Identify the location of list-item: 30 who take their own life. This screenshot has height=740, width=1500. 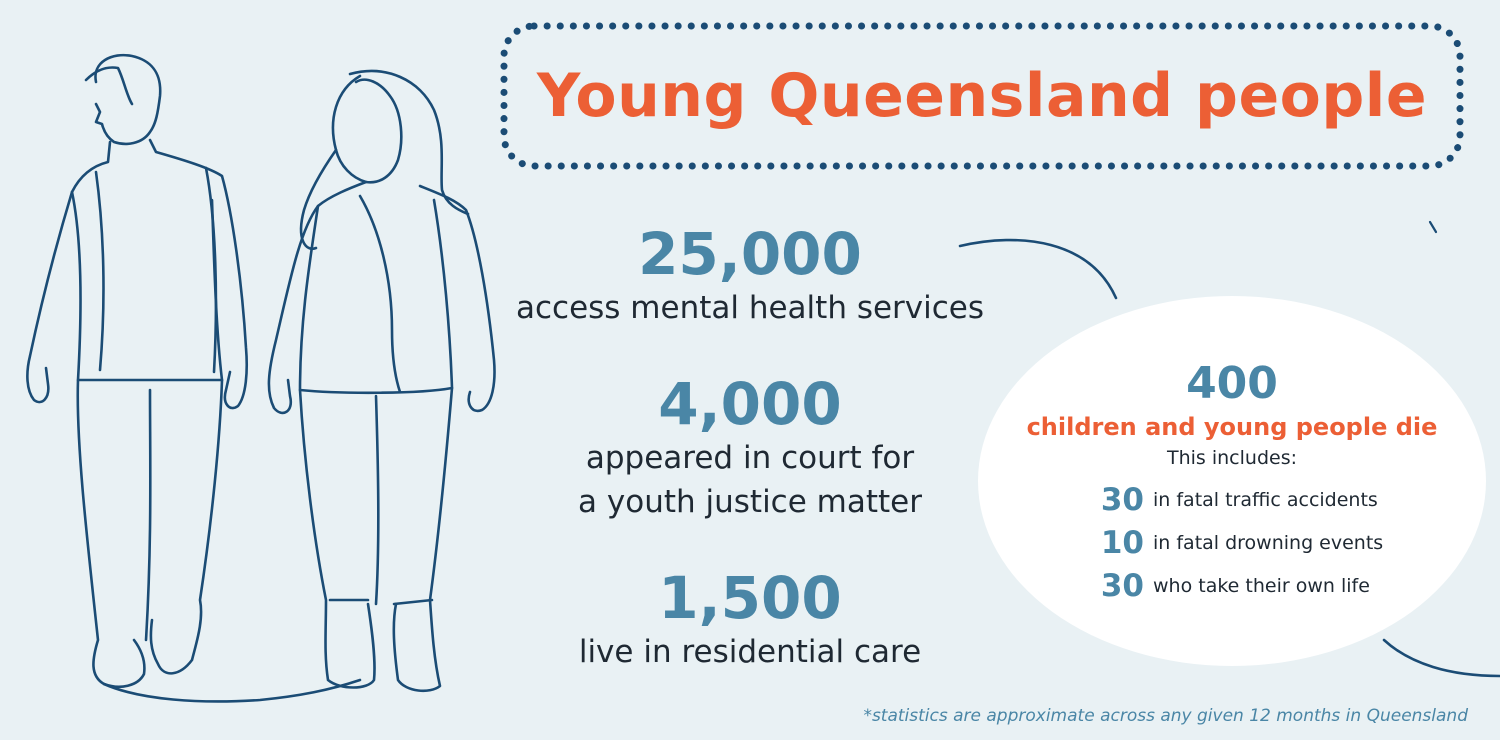
(1299, 585).